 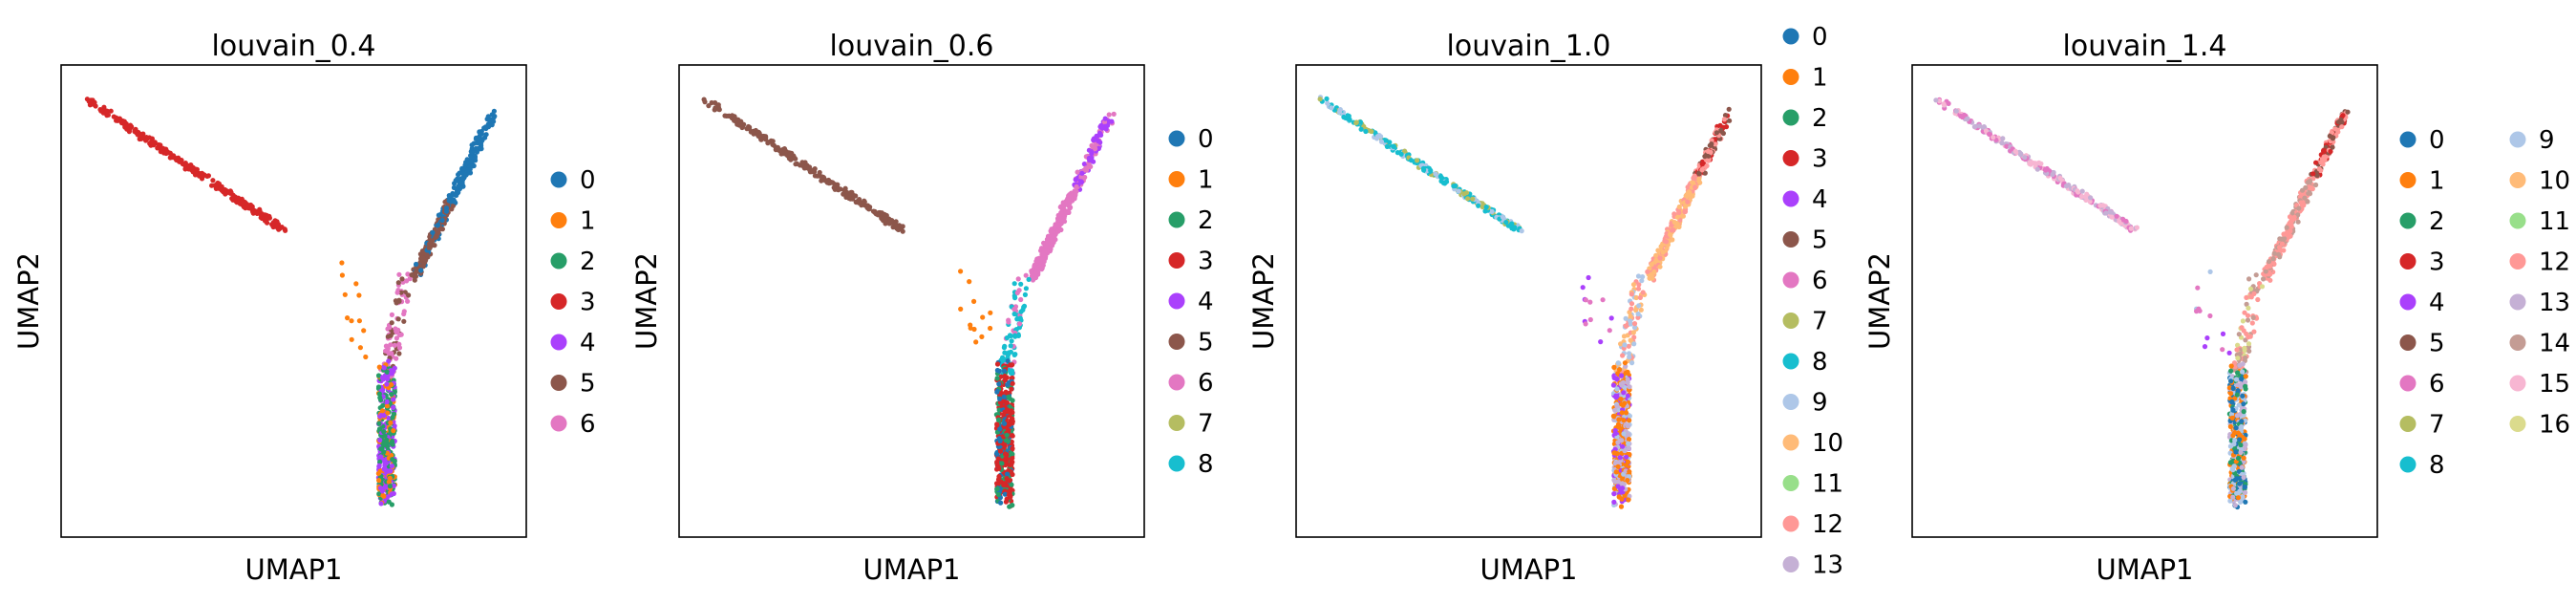 I want to click on legend-label: 6, so click(x=1206, y=383).